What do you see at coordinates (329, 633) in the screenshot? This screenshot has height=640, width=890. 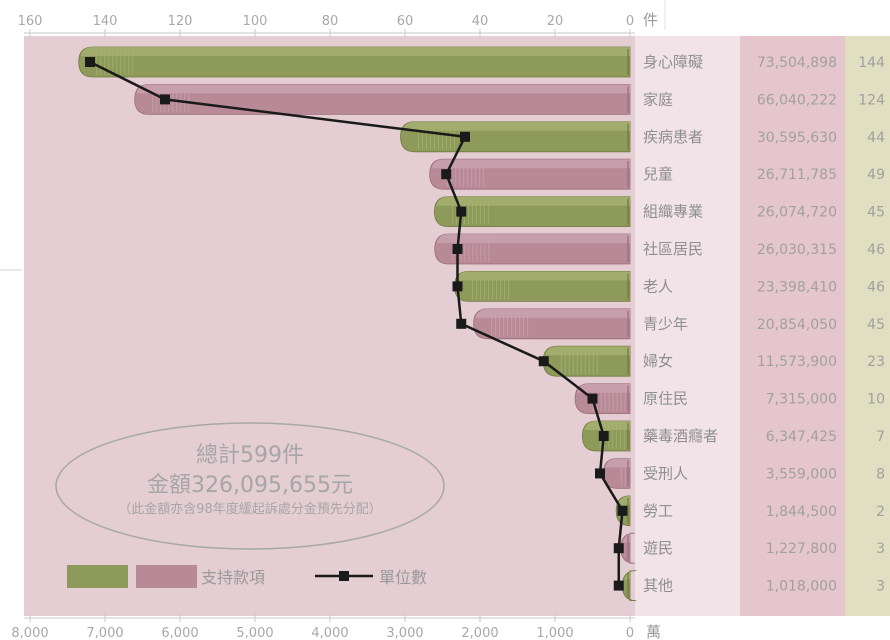 I see `bottom-axis-tick-label: 4,000` at bounding box center [329, 633].